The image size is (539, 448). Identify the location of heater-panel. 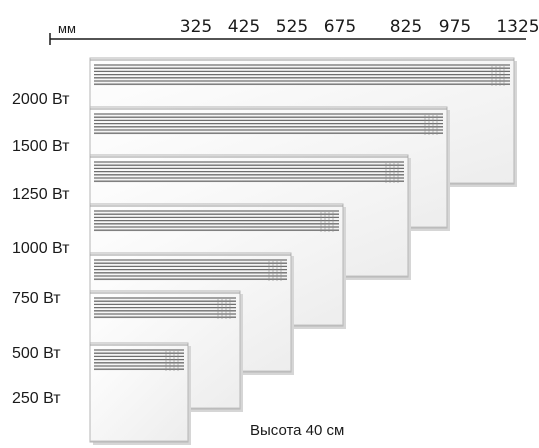
(140, 393).